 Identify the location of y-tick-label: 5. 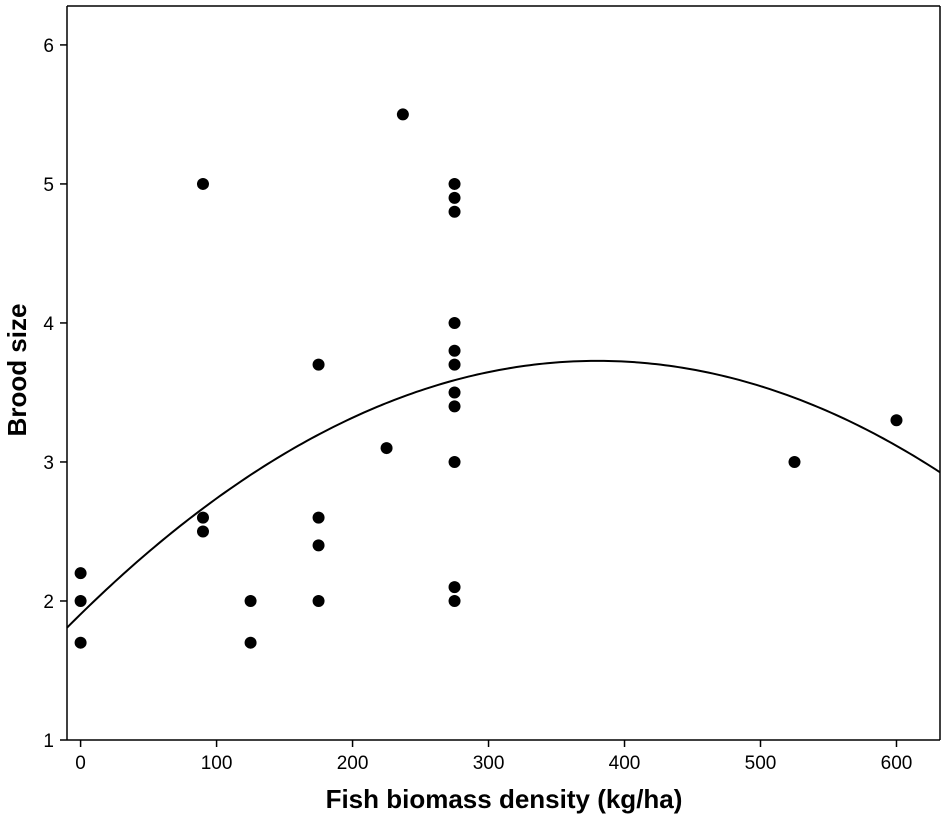
(48, 185).